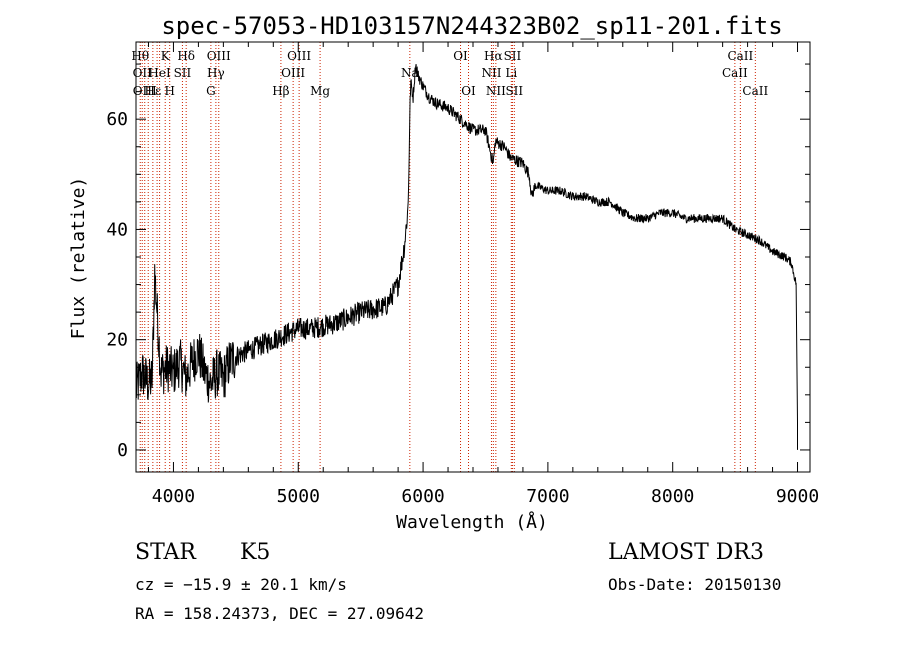  I want to click on line-marker-label: Hα, so click(493, 56).